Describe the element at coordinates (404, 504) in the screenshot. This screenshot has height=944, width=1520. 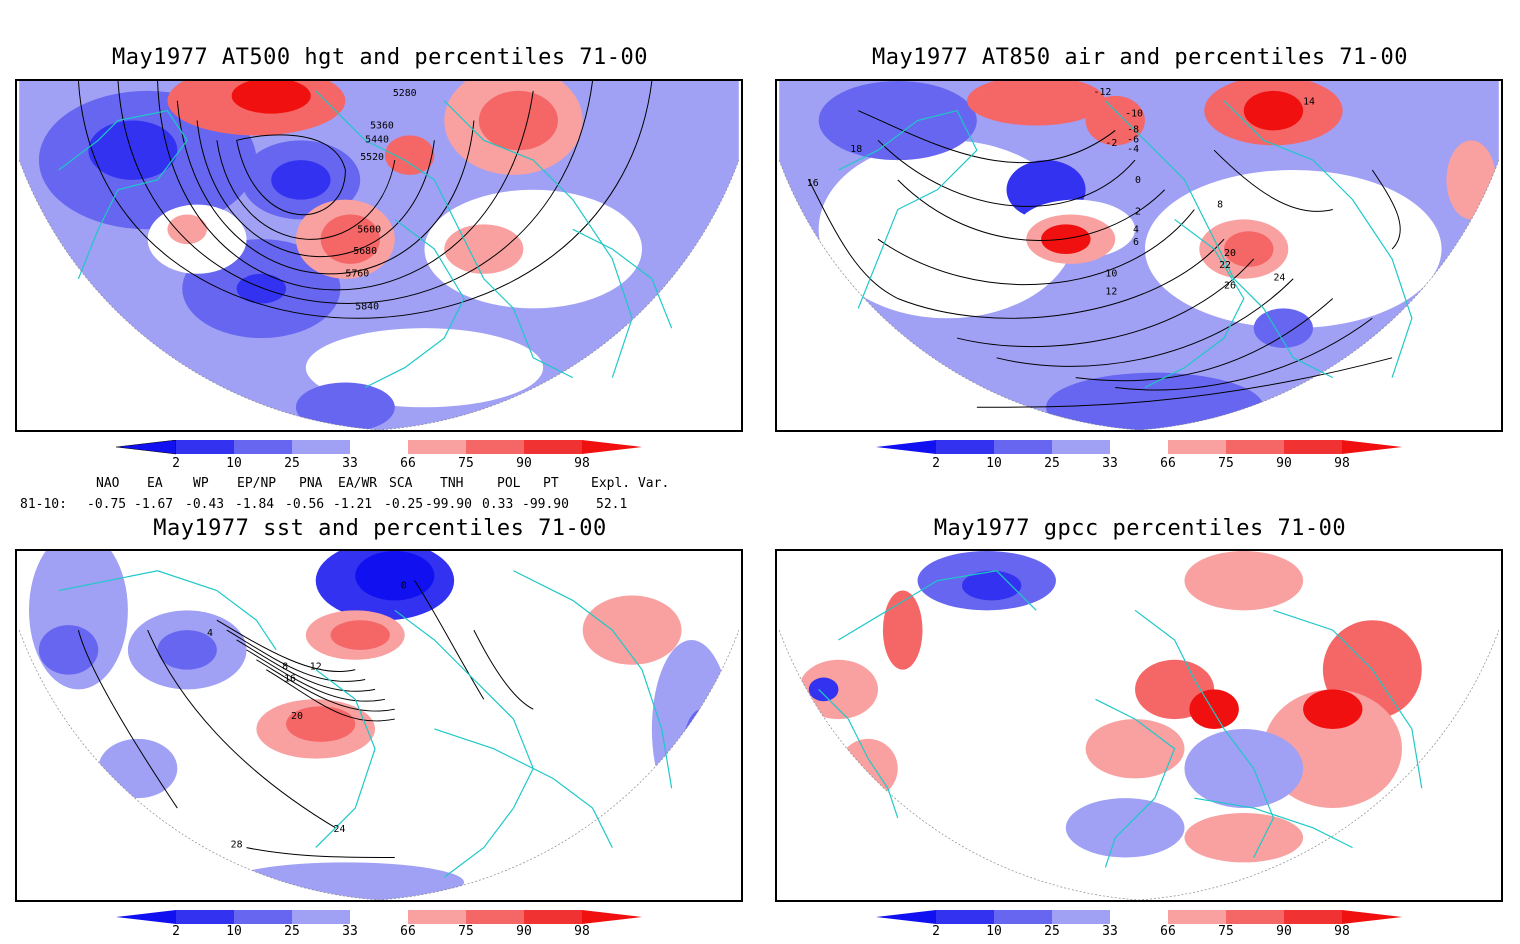
I see `index-value: -0.25` at that location.